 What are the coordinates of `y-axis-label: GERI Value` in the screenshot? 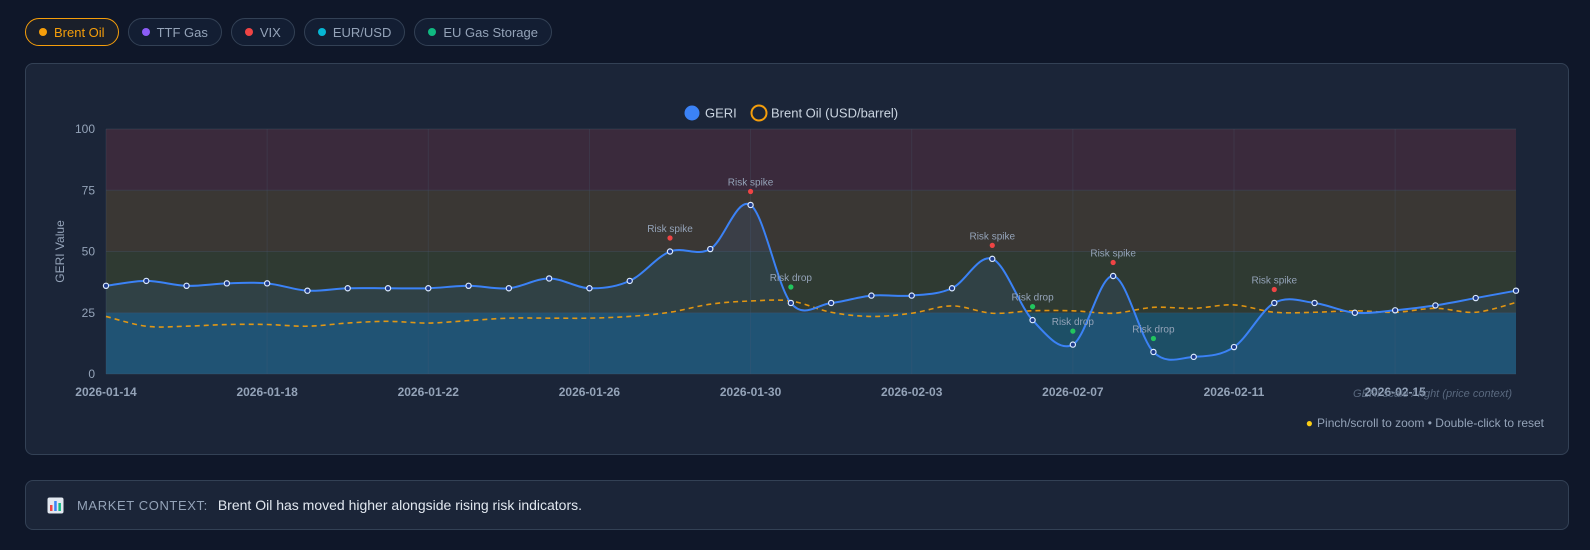 It's located at (60, 251).